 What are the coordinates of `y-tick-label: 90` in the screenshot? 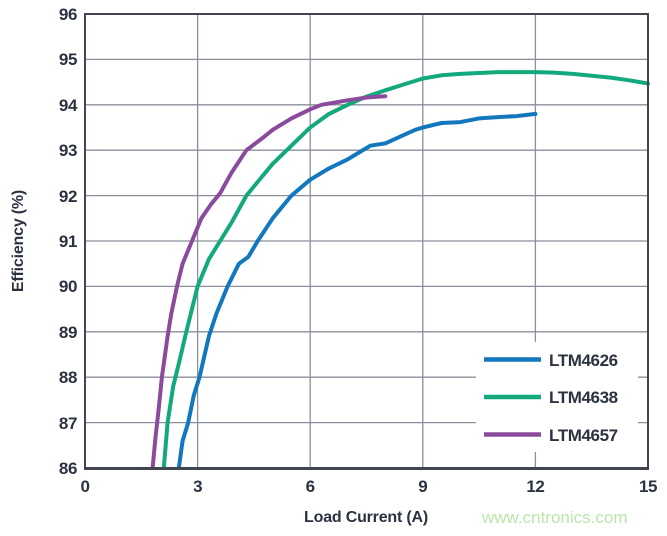 It's located at (68, 287).